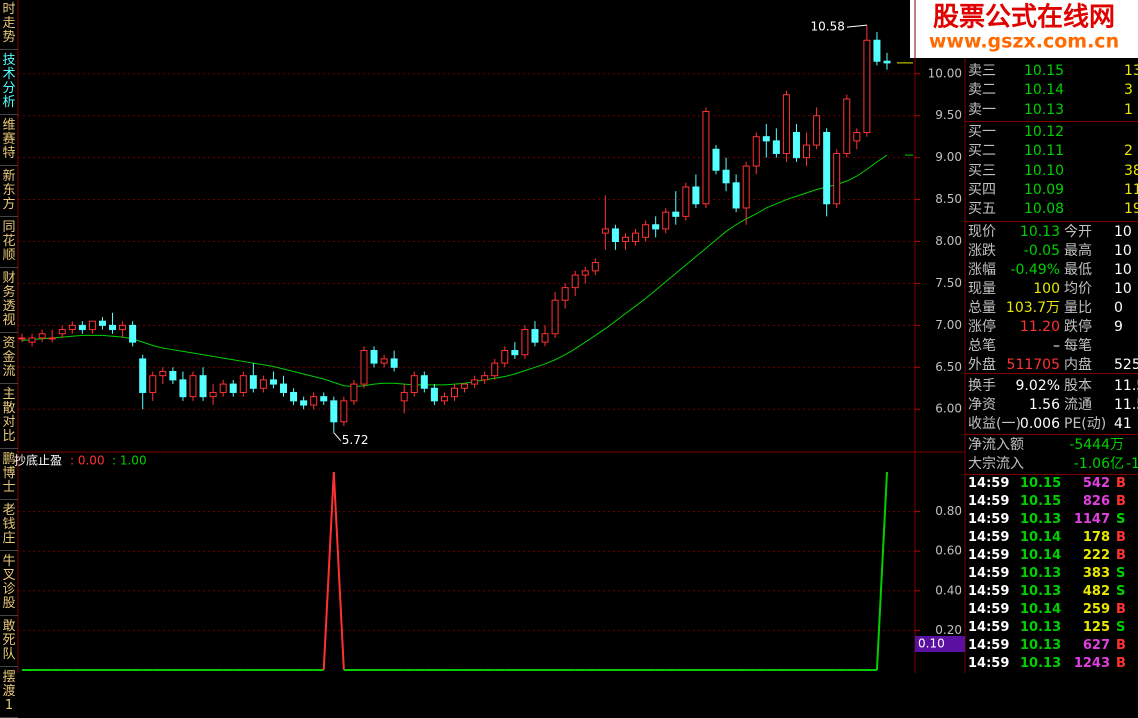 The height and width of the screenshot is (718, 1138). What do you see at coordinates (1096, 556) in the screenshot?
I see `tick-vol: 222` at bounding box center [1096, 556].